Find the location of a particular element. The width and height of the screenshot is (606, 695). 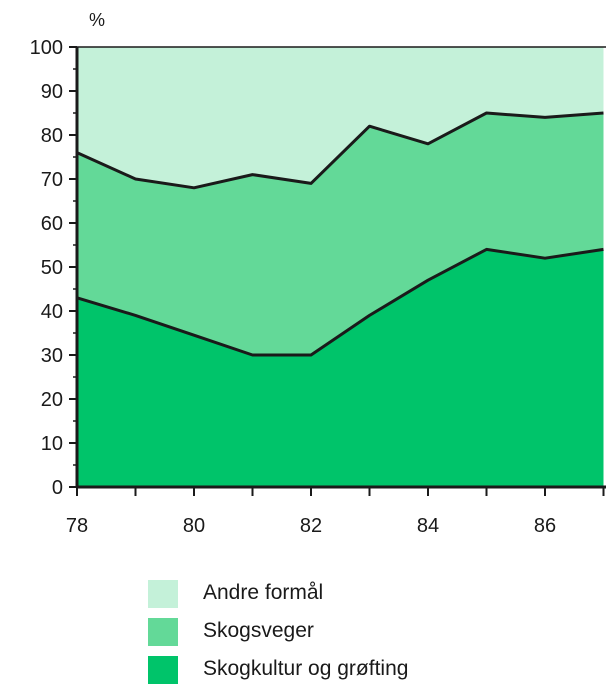

y-tick-label-90: 90 is located at coordinates (52, 92).